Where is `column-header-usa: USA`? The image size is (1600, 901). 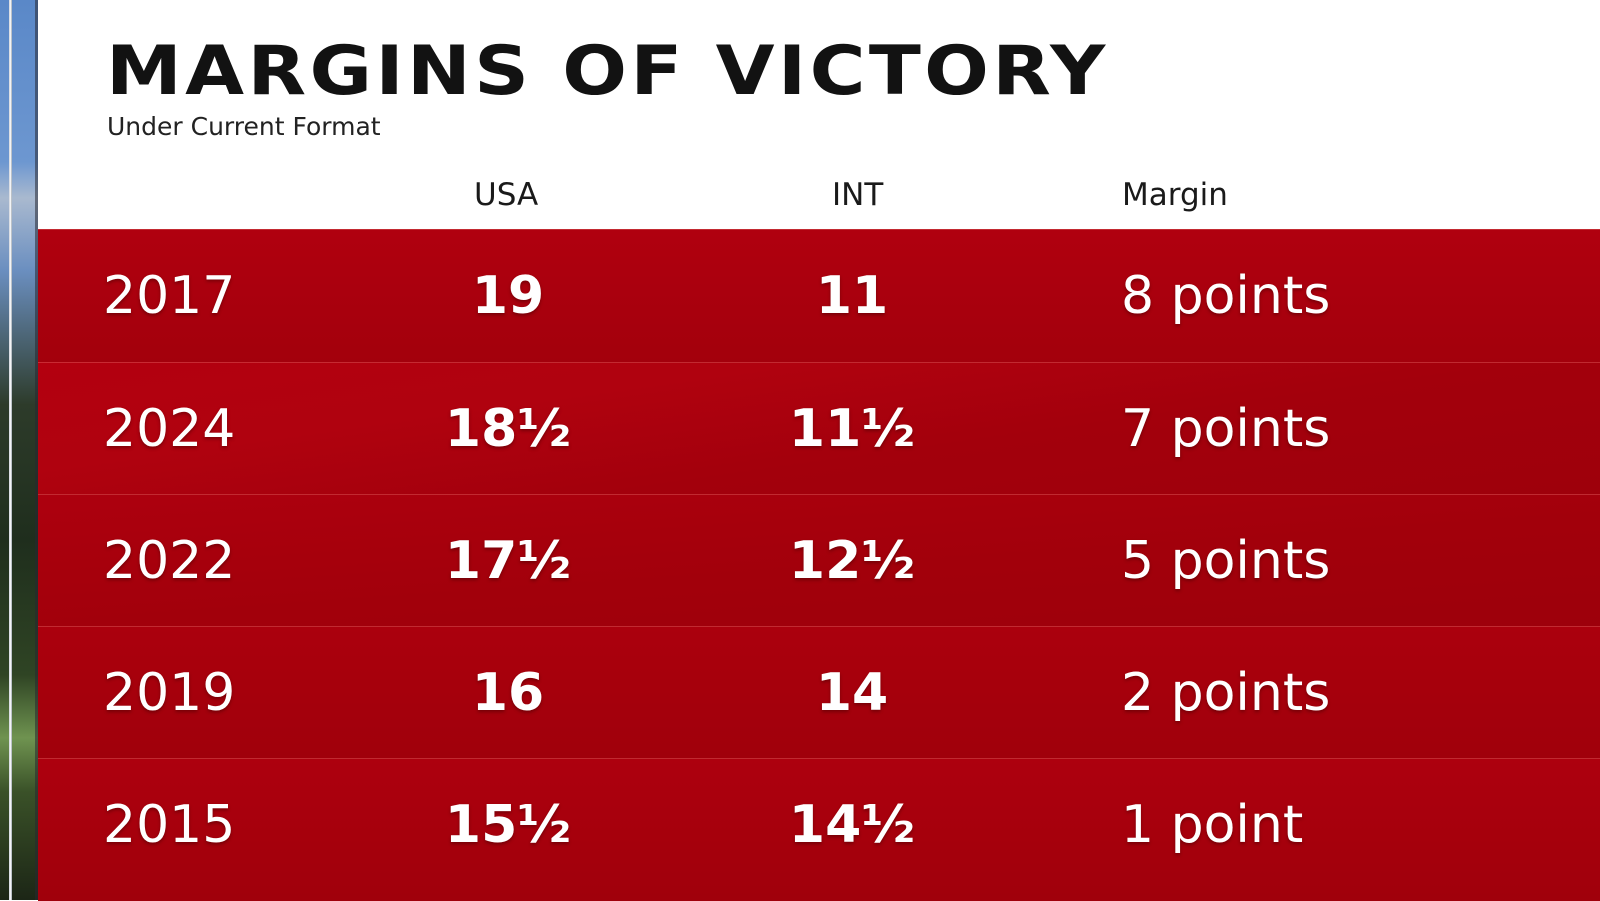 column-header-usa: USA is located at coordinates (506, 195).